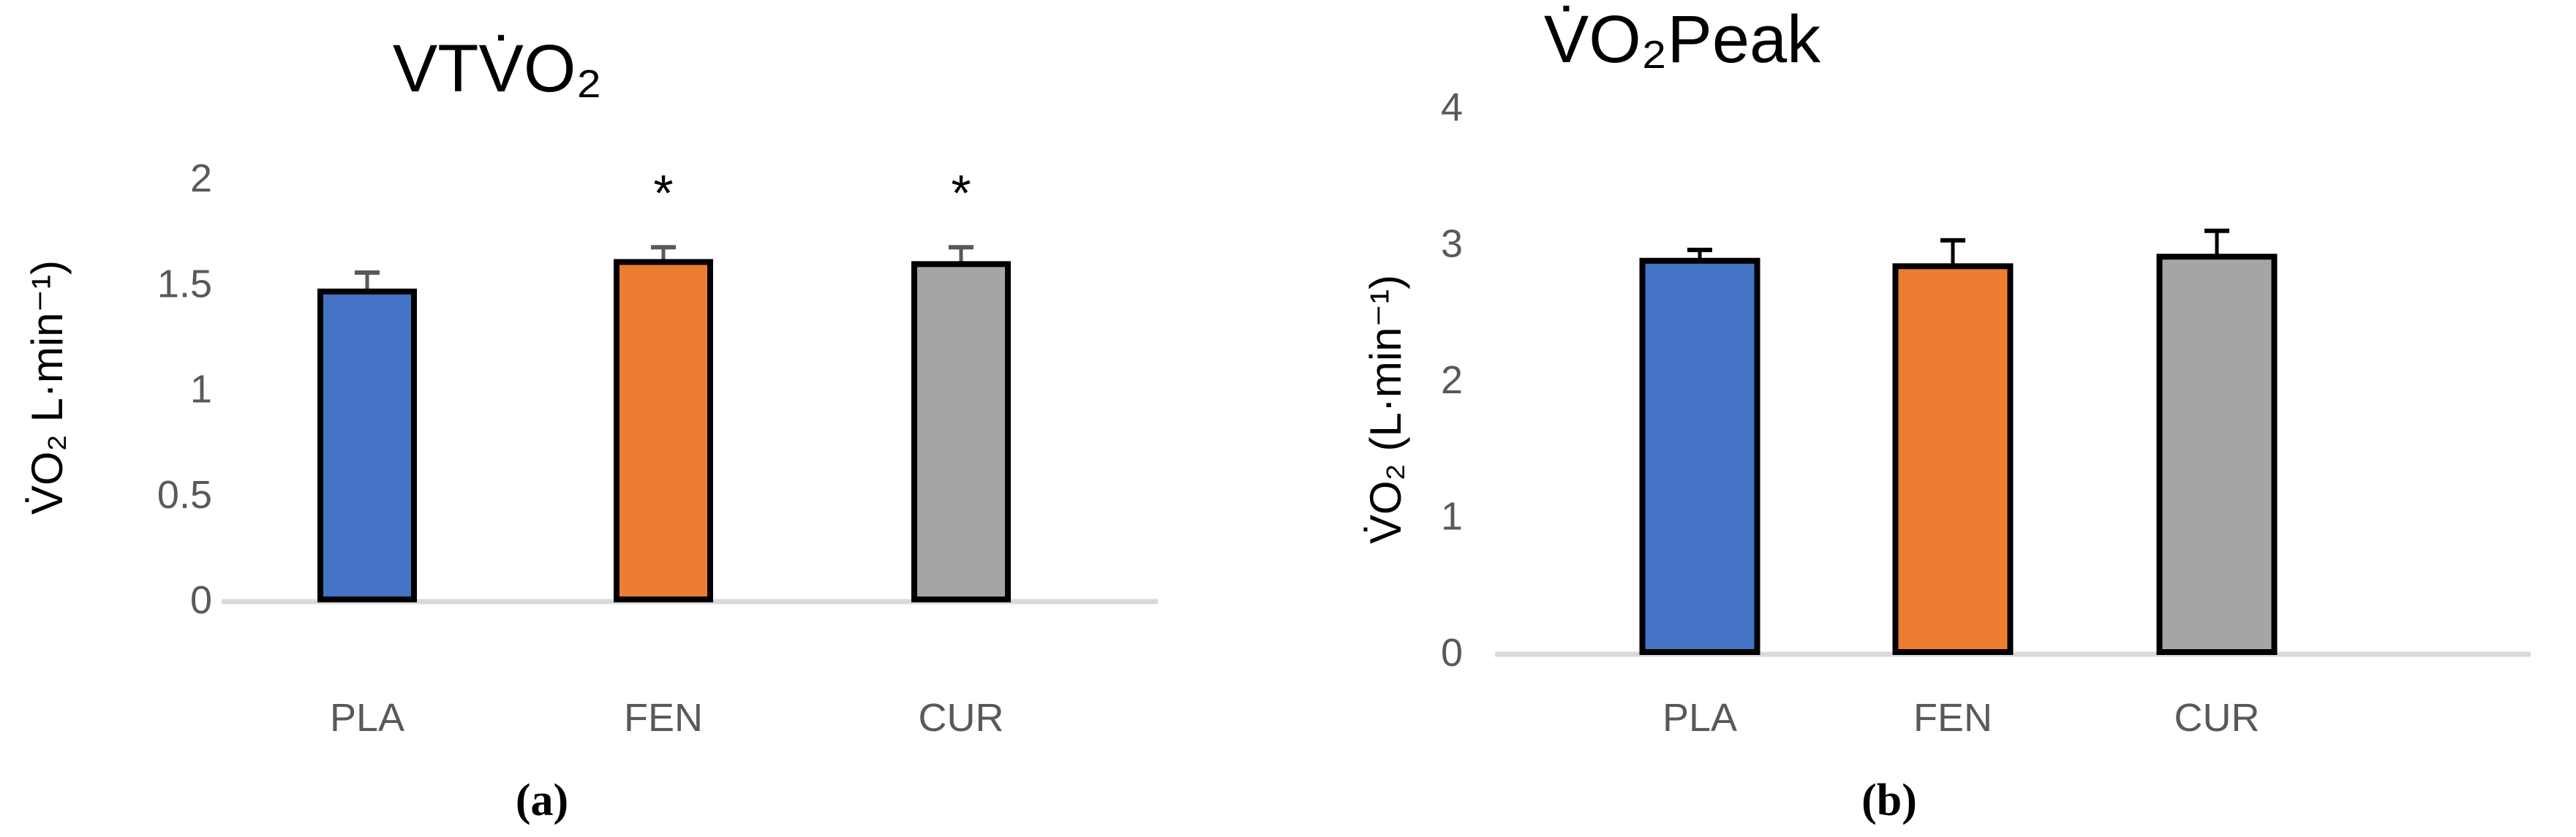  Describe the element at coordinates (184, 495) in the screenshot. I see `y-tick-label: 0.5` at that location.